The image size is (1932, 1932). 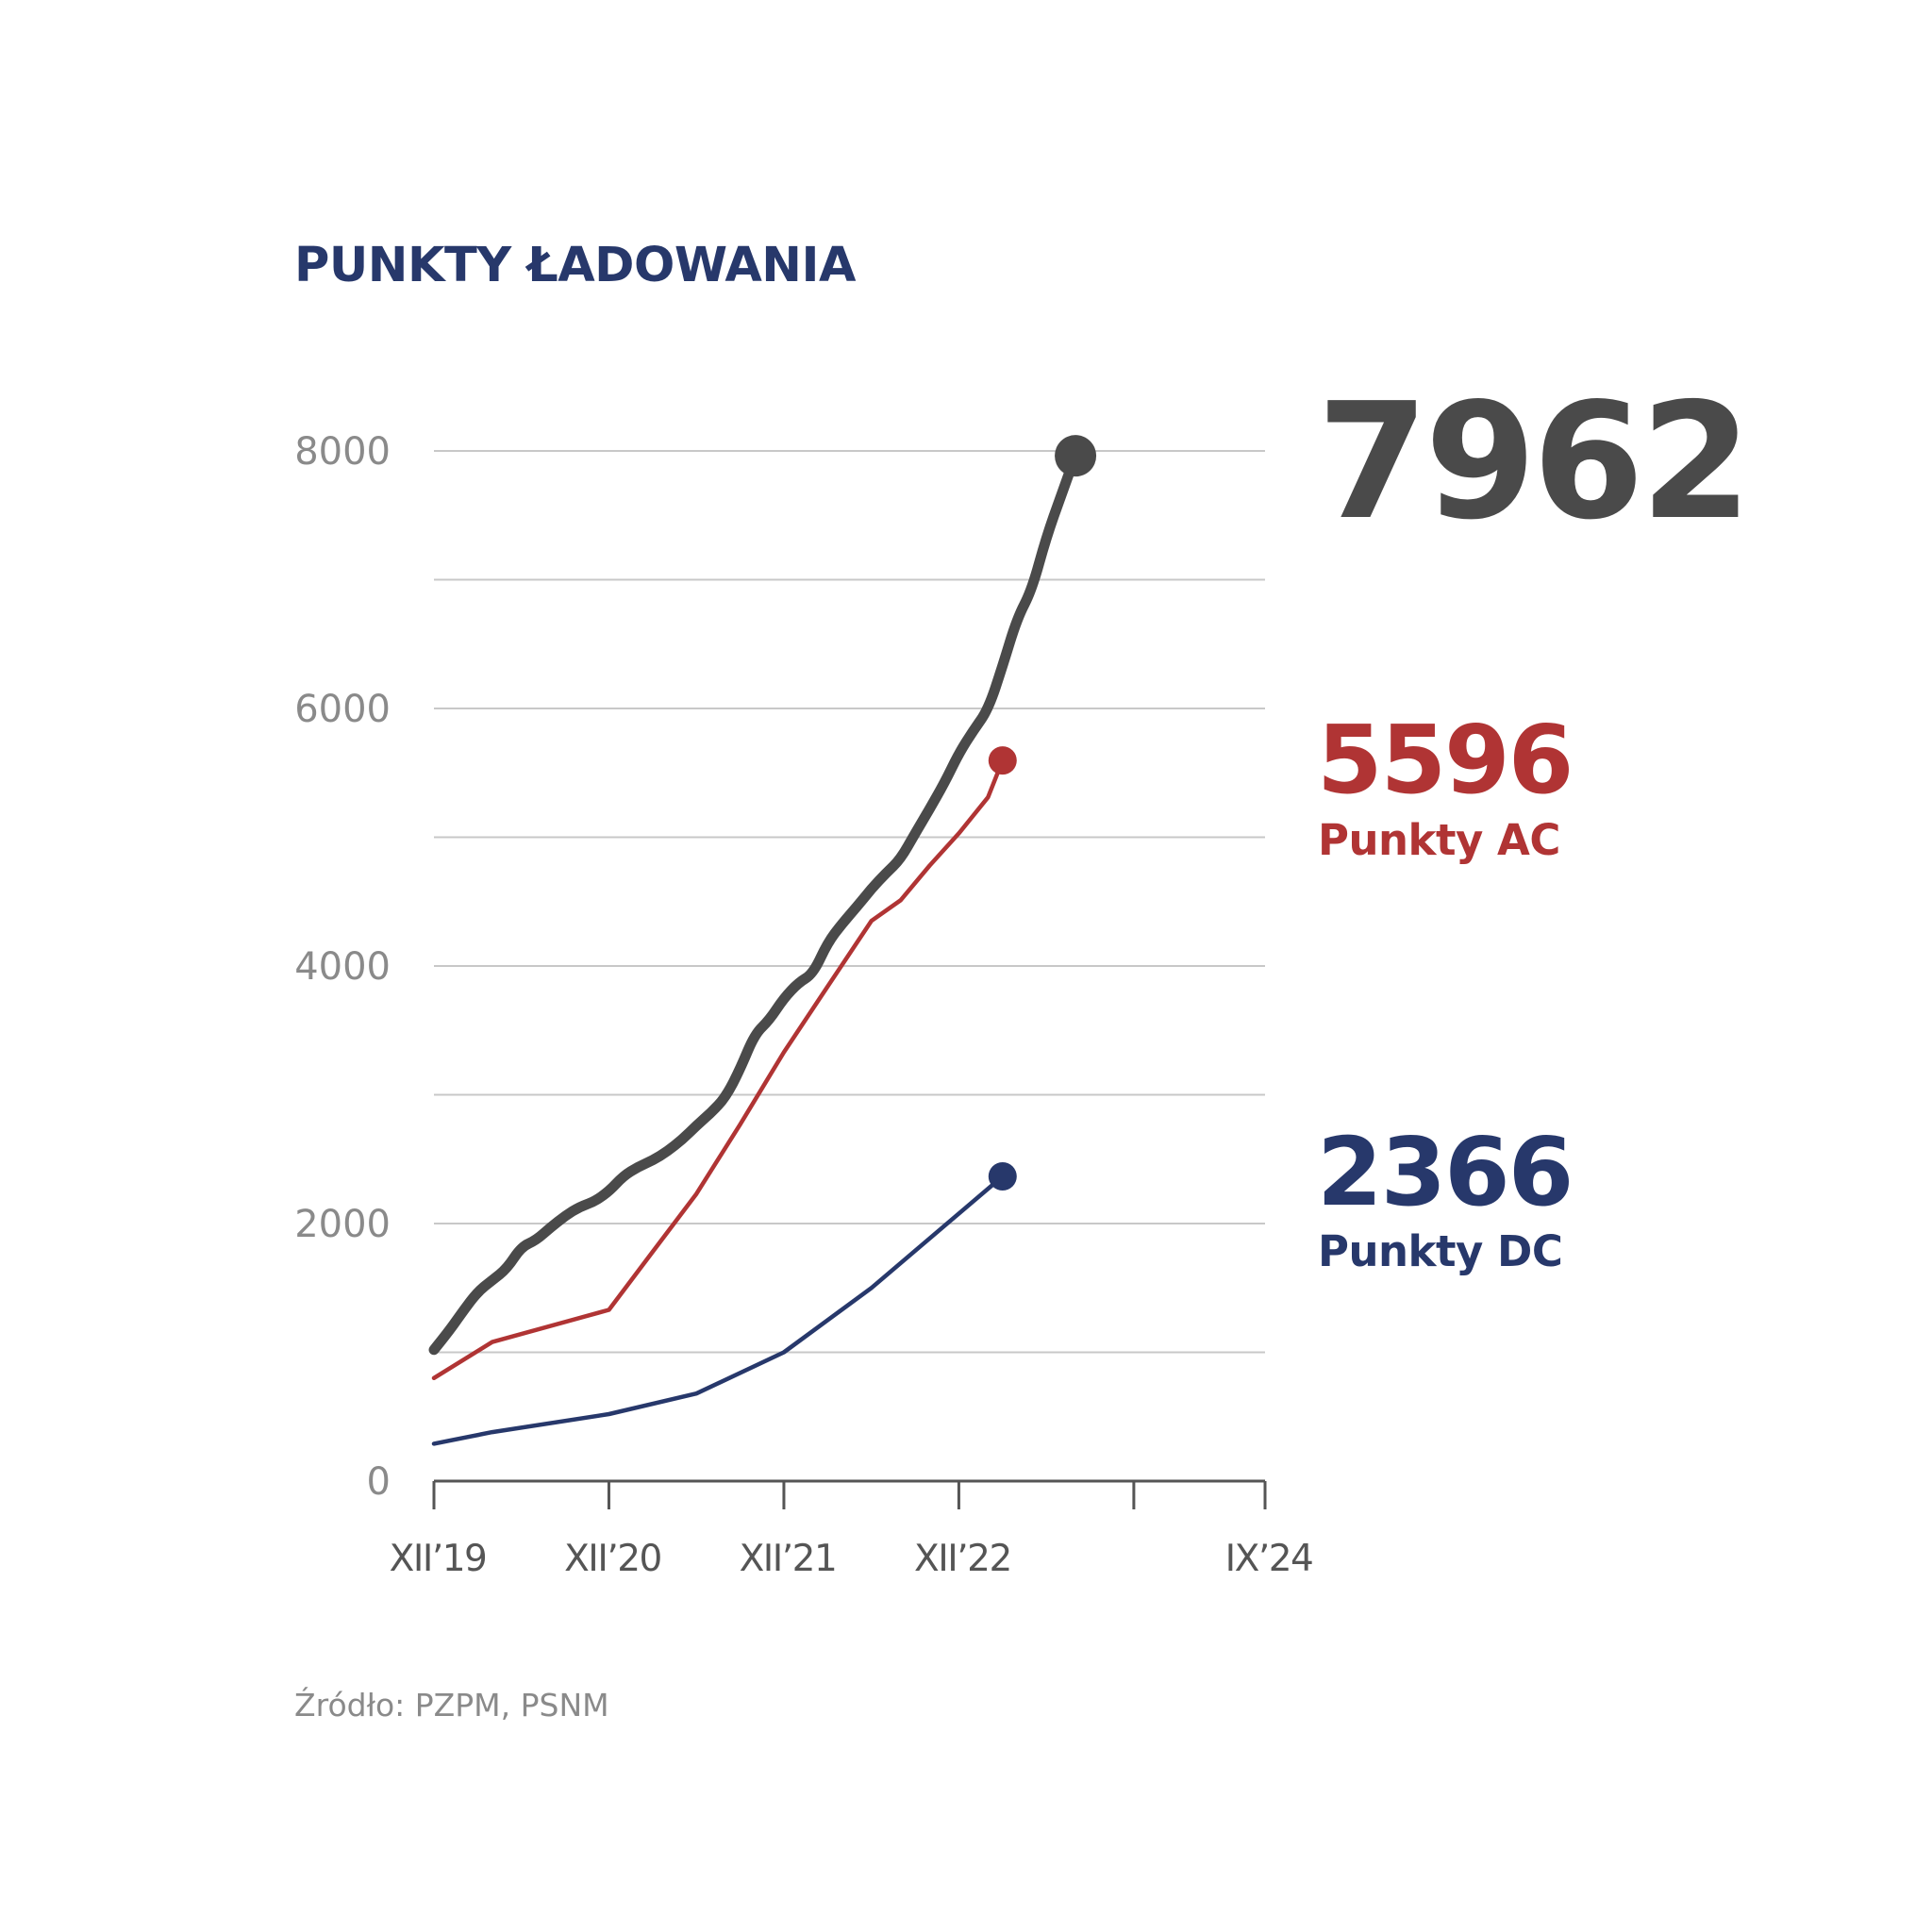 What do you see at coordinates (576, 266) in the screenshot?
I see `chart-title: PUNKTY ŁADOWANIA` at bounding box center [576, 266].